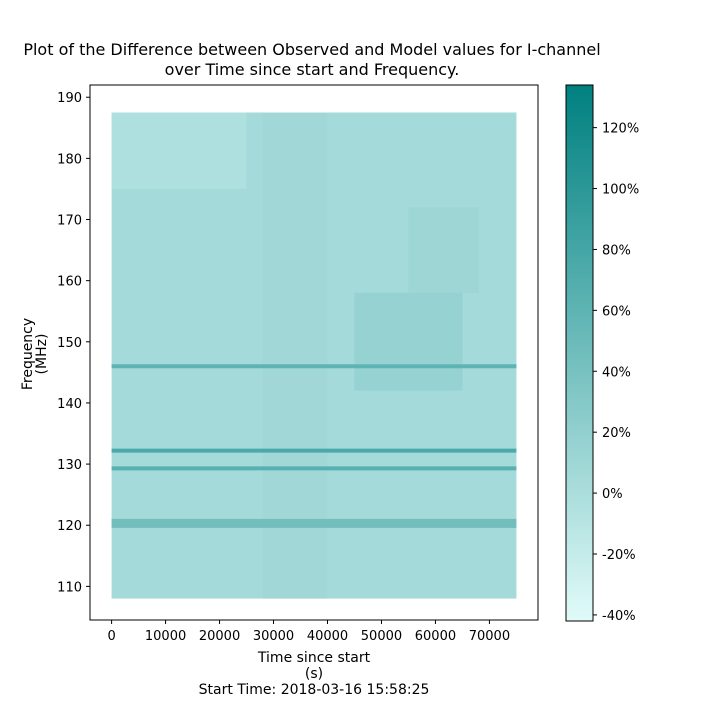 The height and width of the screenshot is (702, 722). Describe the element at coordinates (619, 616) in the screenshot. I see `colorbar-tick-label: -40%` at that location.